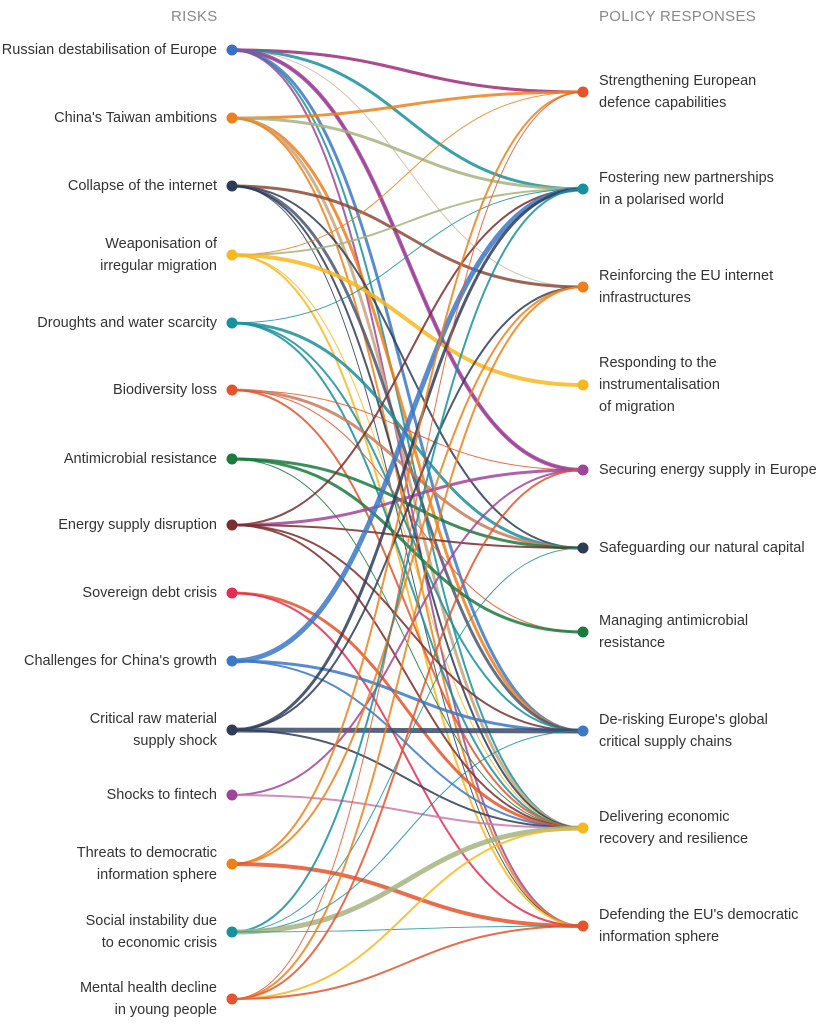 This screenshot has height=1024, width=816. I want to click on policy-label-line: critical supply chains, so click(665, 742).